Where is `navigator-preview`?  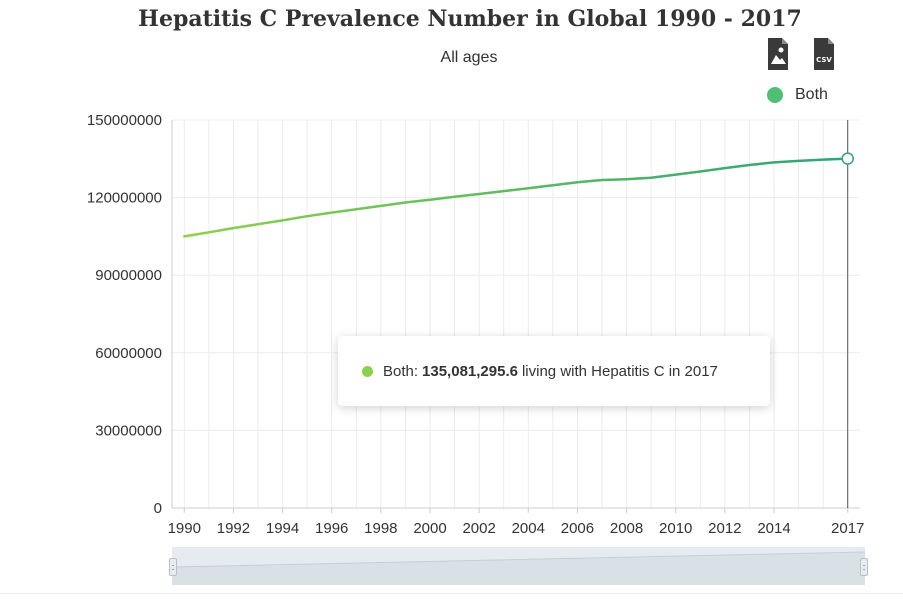
navigator-preview is located at coordinates (518, 568).